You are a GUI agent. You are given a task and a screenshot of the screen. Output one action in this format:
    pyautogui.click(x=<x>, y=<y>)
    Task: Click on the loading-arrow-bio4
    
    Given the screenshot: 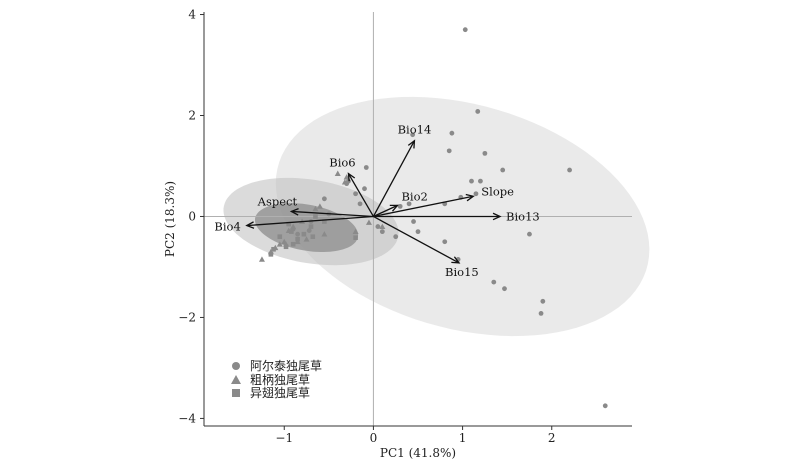 What is the action you would take?
    pyautogui.click(x=310, y=221)
    